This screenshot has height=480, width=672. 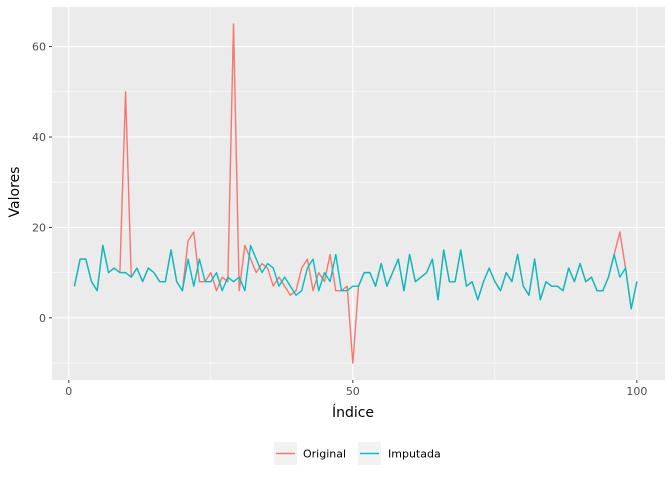 I want to click on legend-label-original: Original, so click(x=324, y=454).